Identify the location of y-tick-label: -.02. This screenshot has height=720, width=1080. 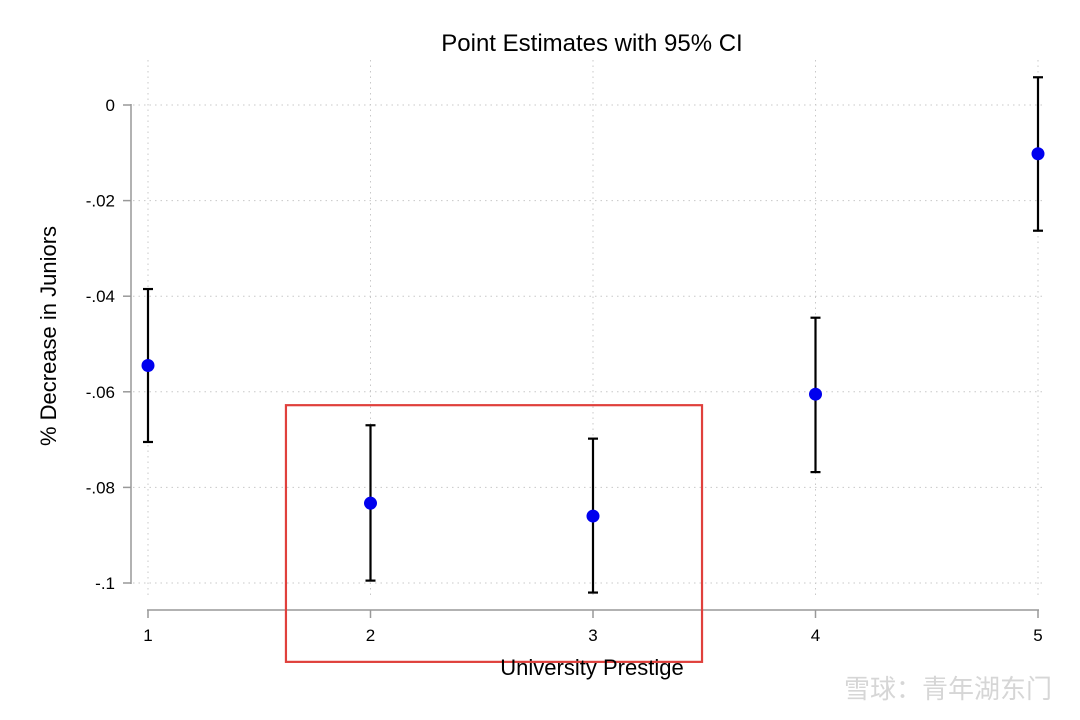
(100, 201).